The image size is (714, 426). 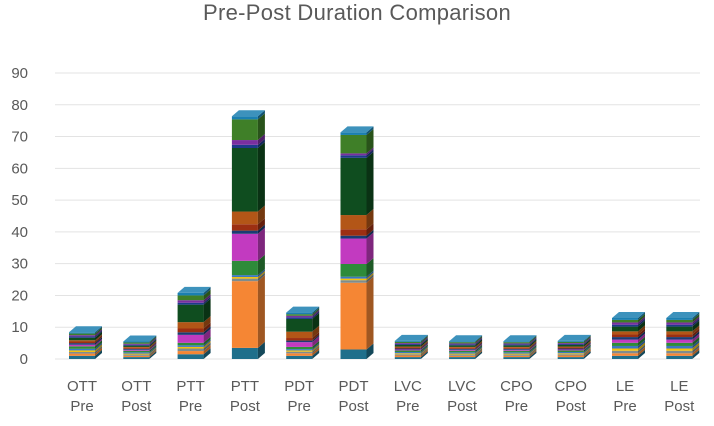 What do you see at coordinates (299, 386) in the screenshot?
I see `x-tick-label: PDT` at bounding box center [299, 386].